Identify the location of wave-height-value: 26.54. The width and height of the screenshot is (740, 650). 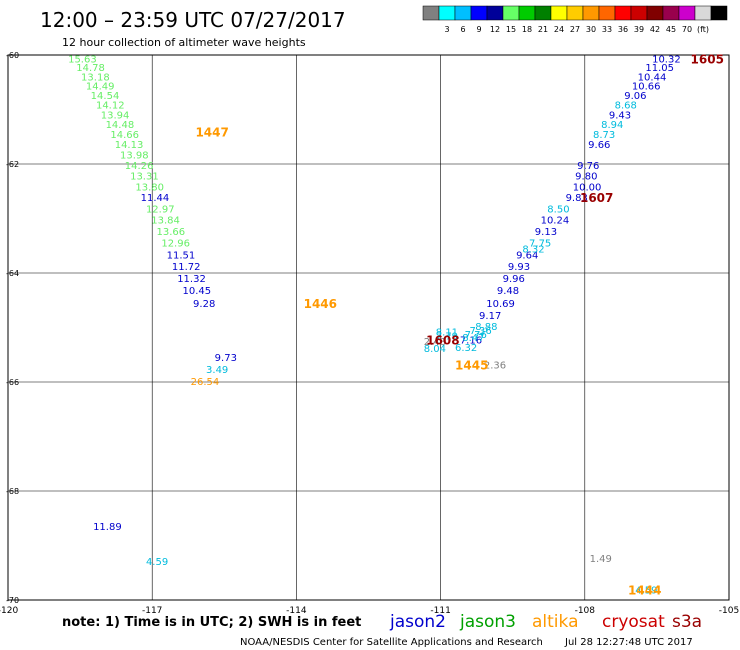
(205, 382).